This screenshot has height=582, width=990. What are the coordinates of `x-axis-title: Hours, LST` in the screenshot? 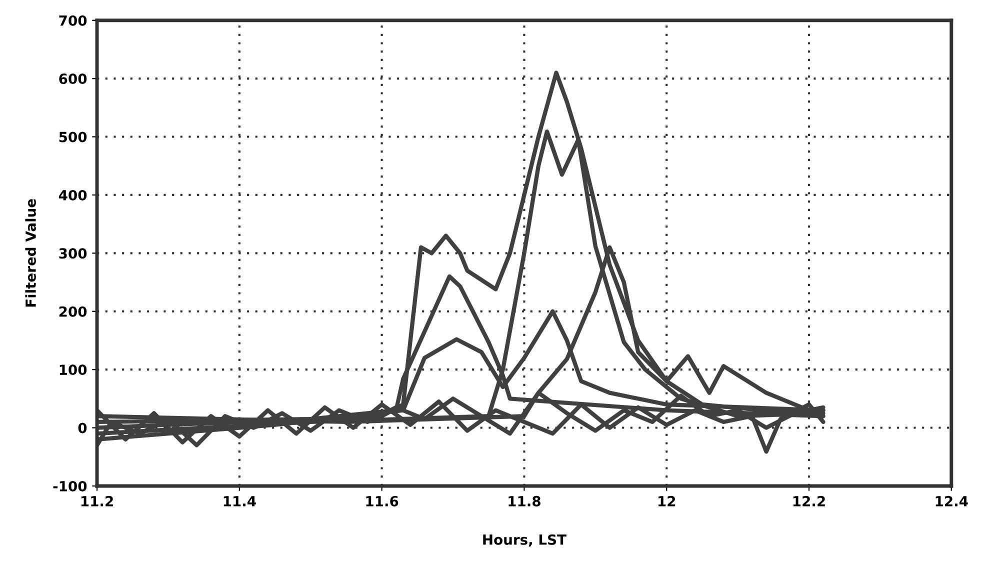 It's located at (524, 540).